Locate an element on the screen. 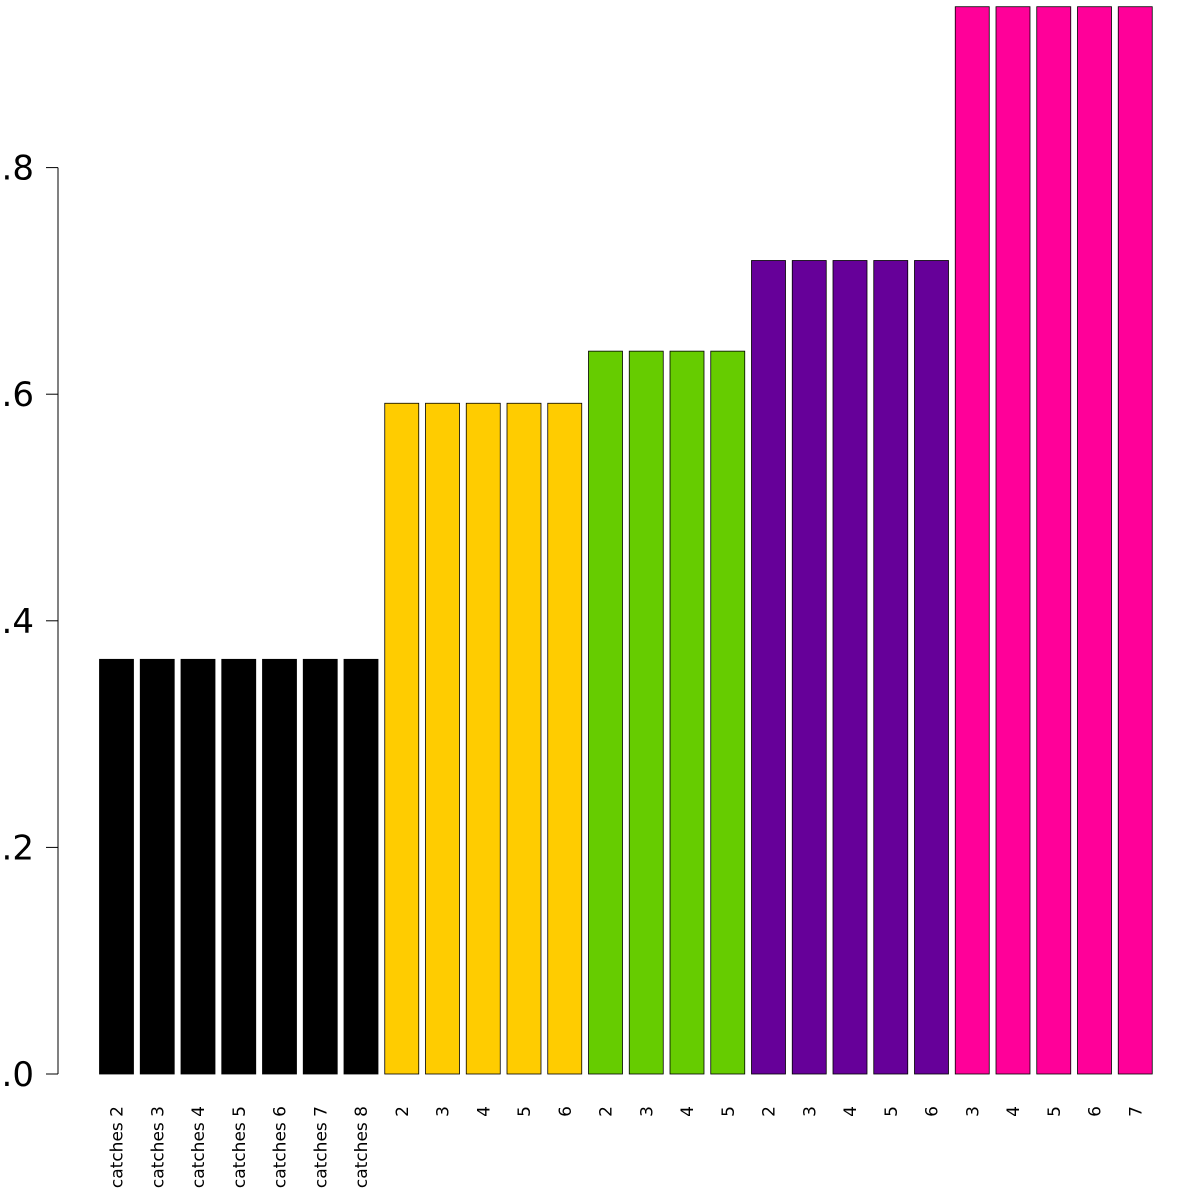  y-tick-label: 0.4 is located at coordinates (17, 622).